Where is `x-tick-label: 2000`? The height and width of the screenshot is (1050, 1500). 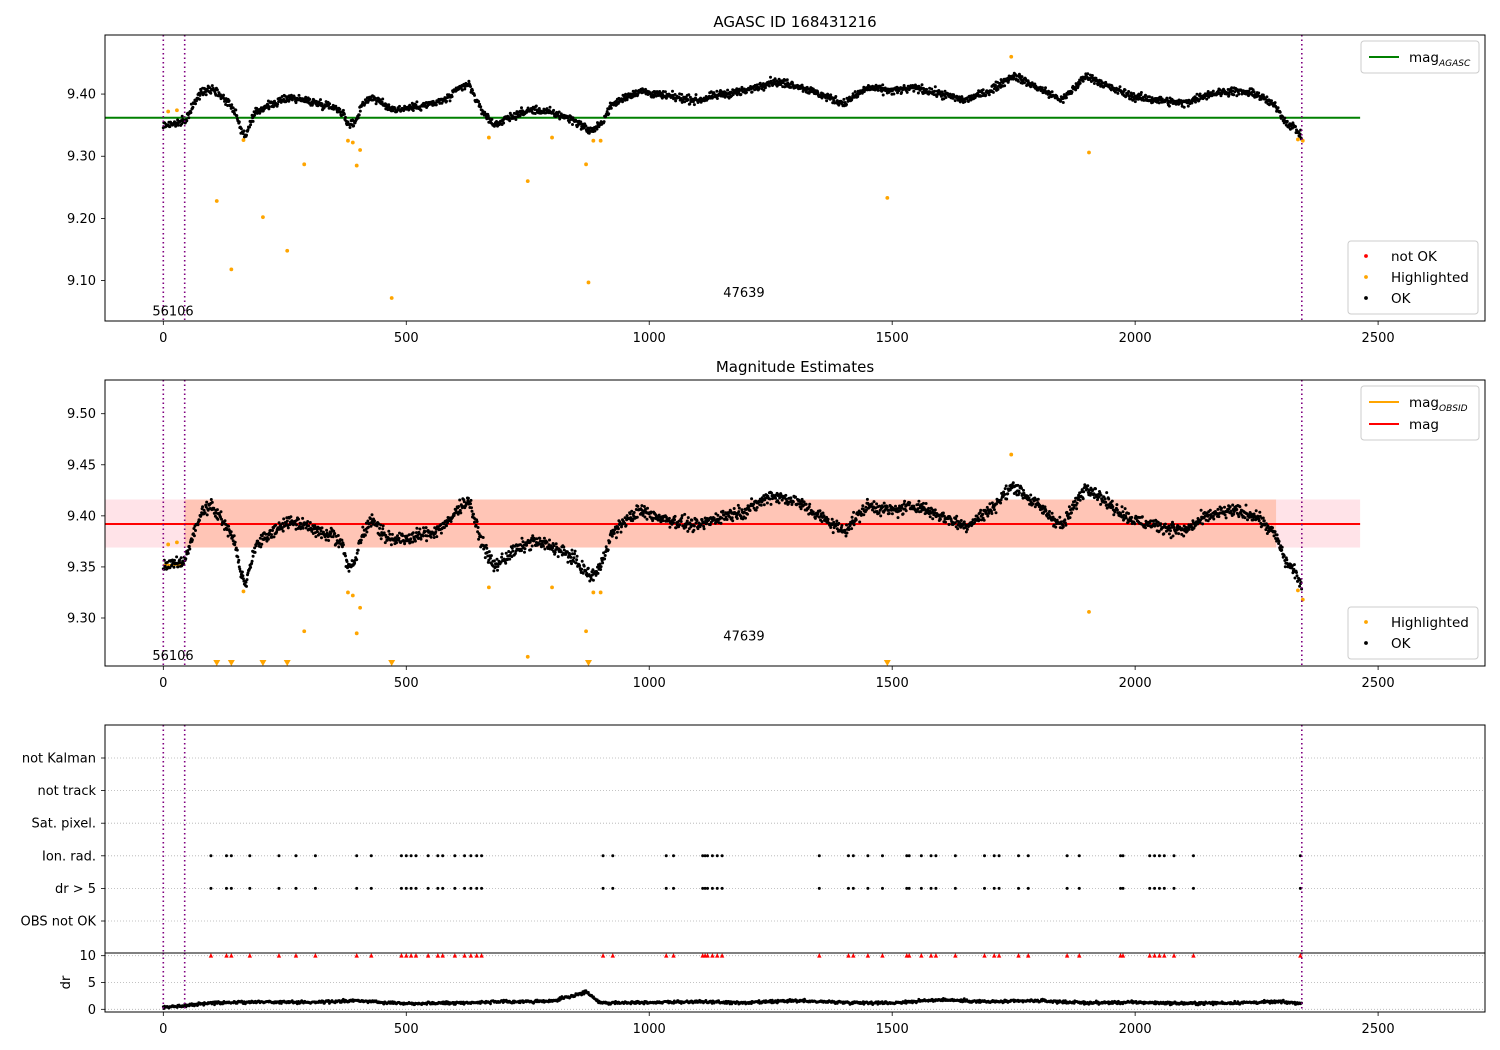 x-tick-label: 2000 is located at coordinates (1135, 338).